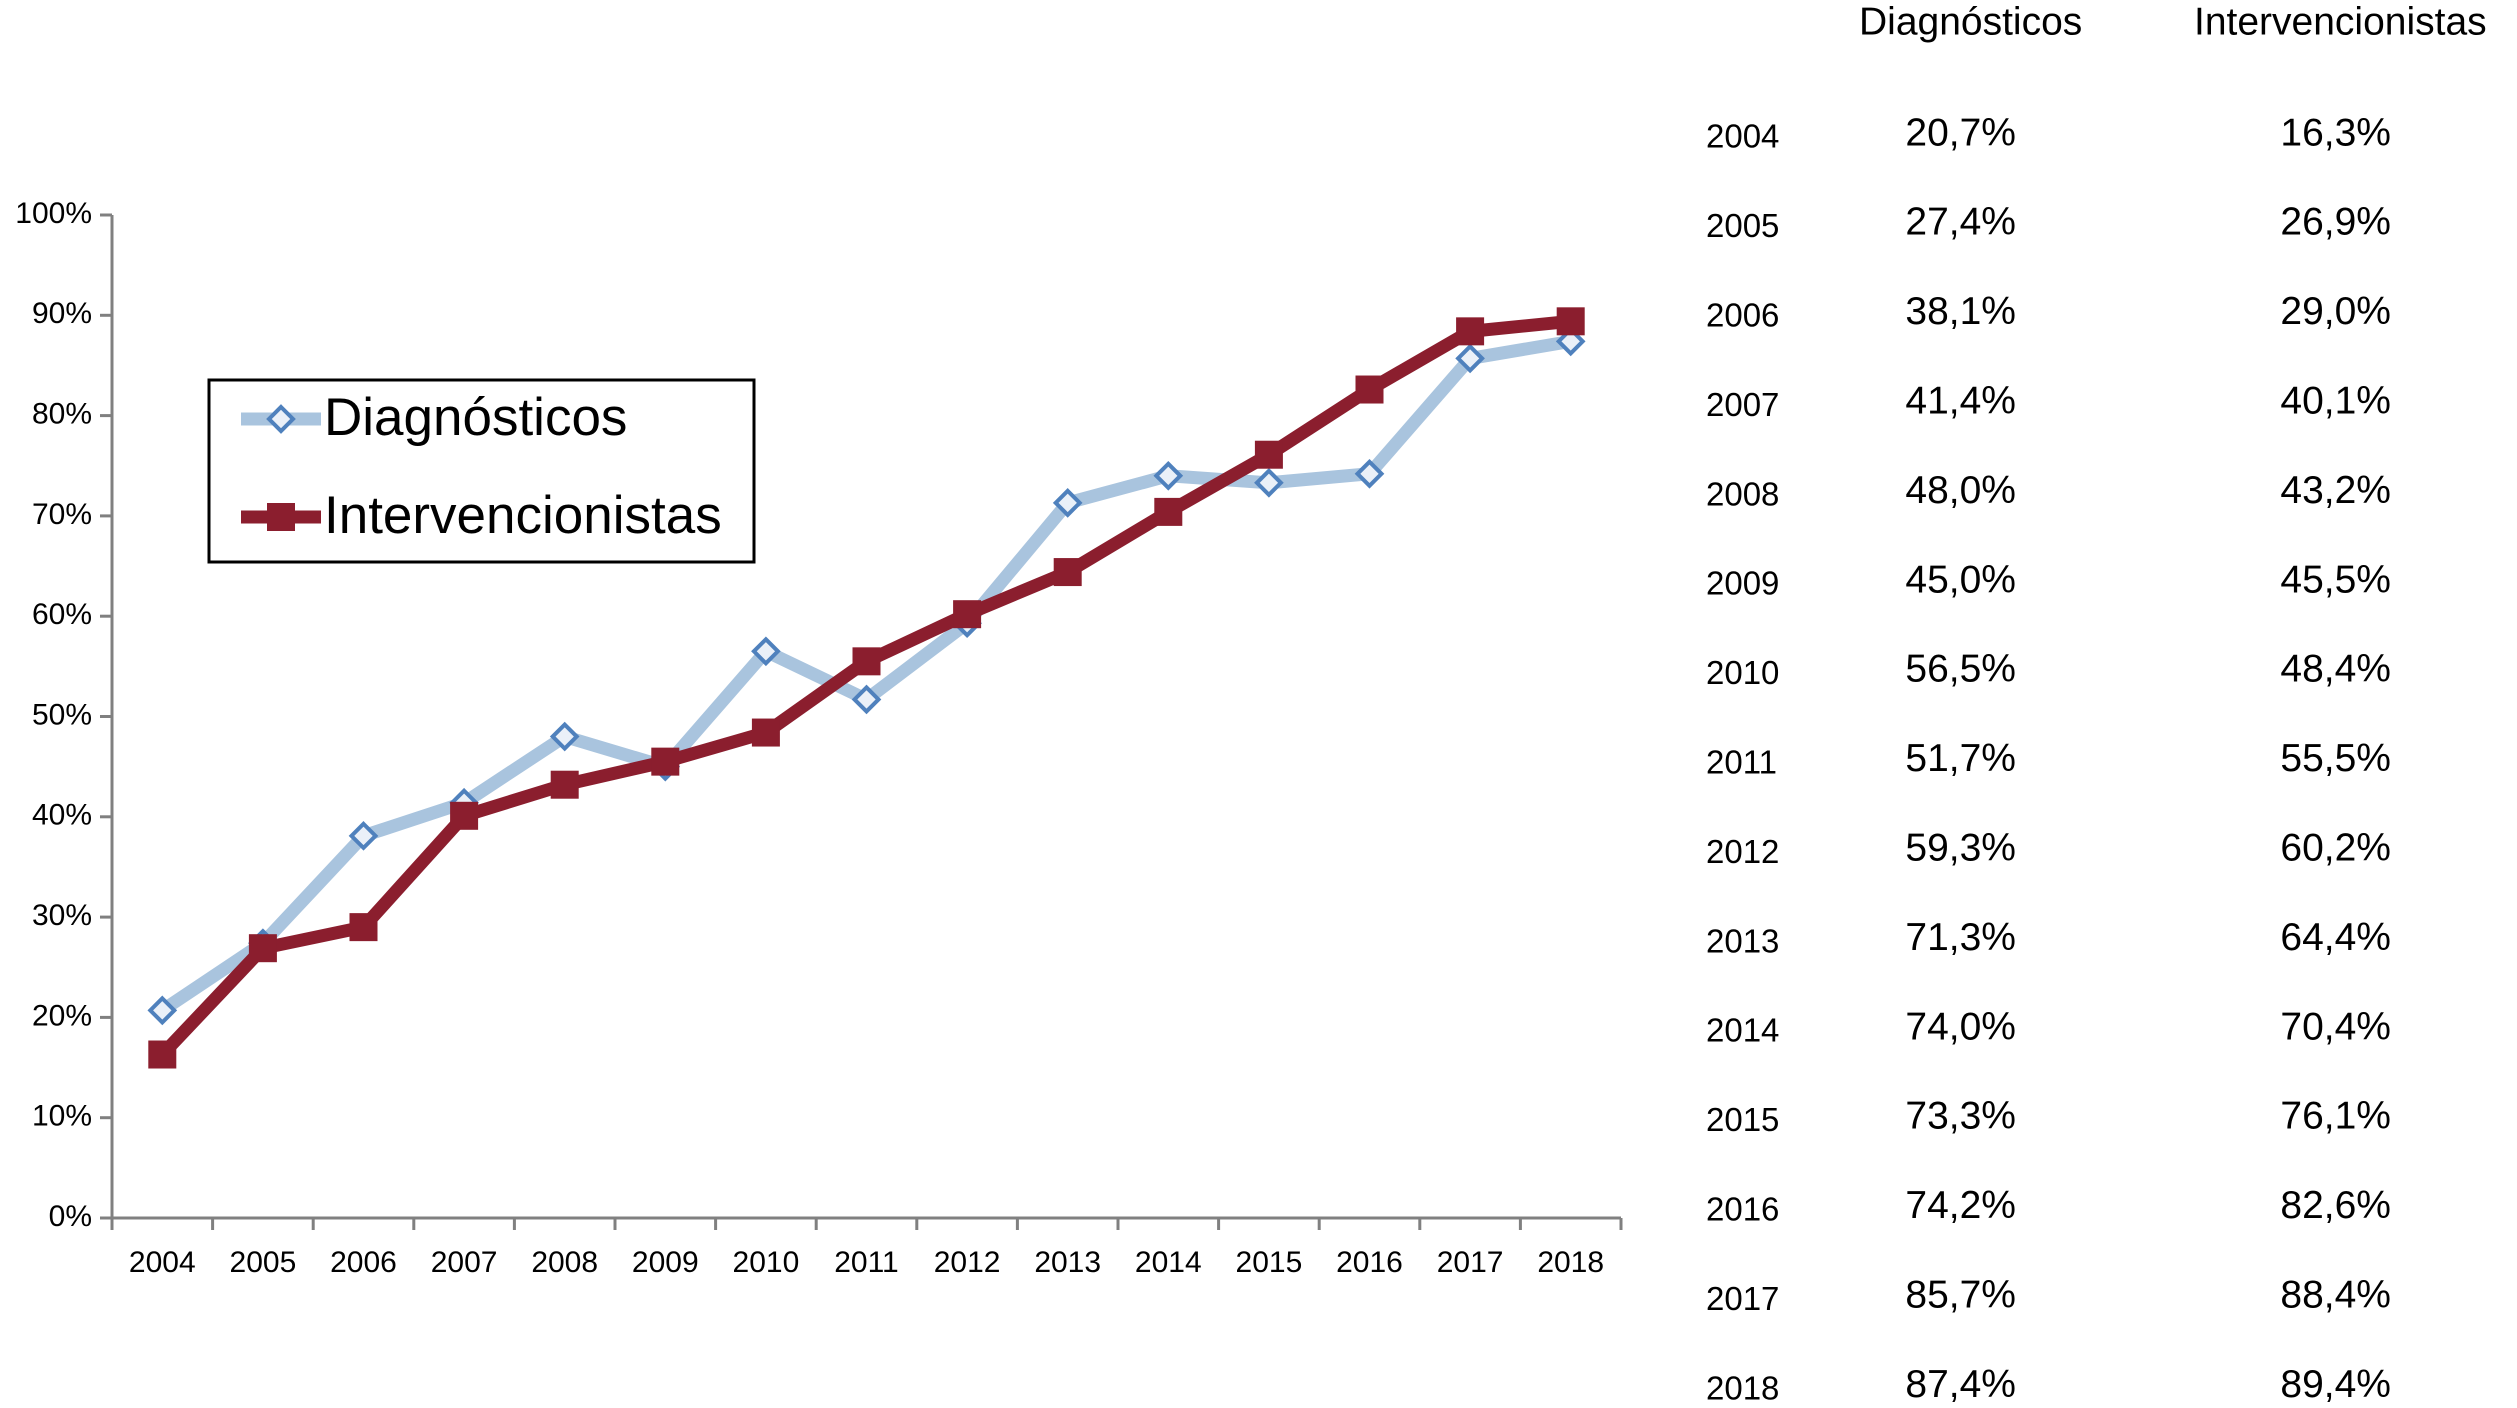 The image size is (2517, 1408). What do you see at coordinates (1970, 21) in the screenshot?
I see `table-header: Diagnósticos` at bounding box center [1970, 21].